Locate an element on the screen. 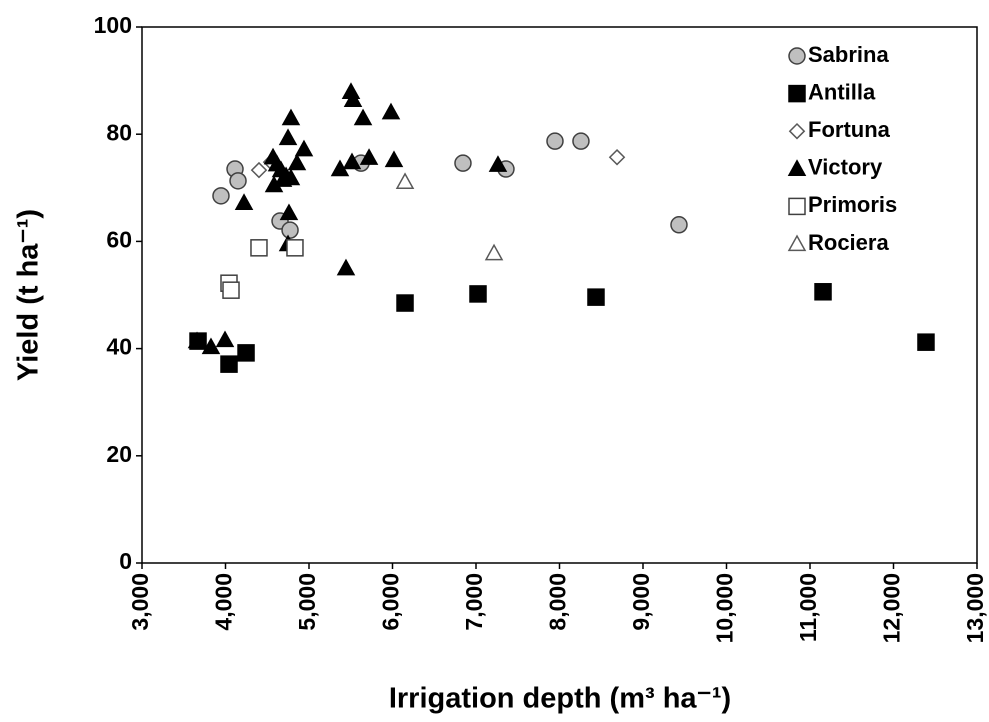  y-tick-label: 60 is located at coordinates (119, 239).